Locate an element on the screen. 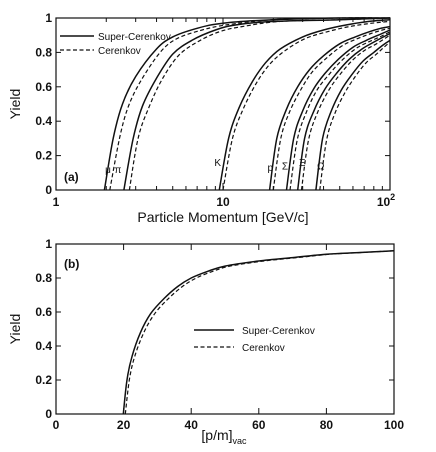 The image size is (436, 452). panel-a-ytick-label-3: 0.6 is located at coordinates (43, 87).